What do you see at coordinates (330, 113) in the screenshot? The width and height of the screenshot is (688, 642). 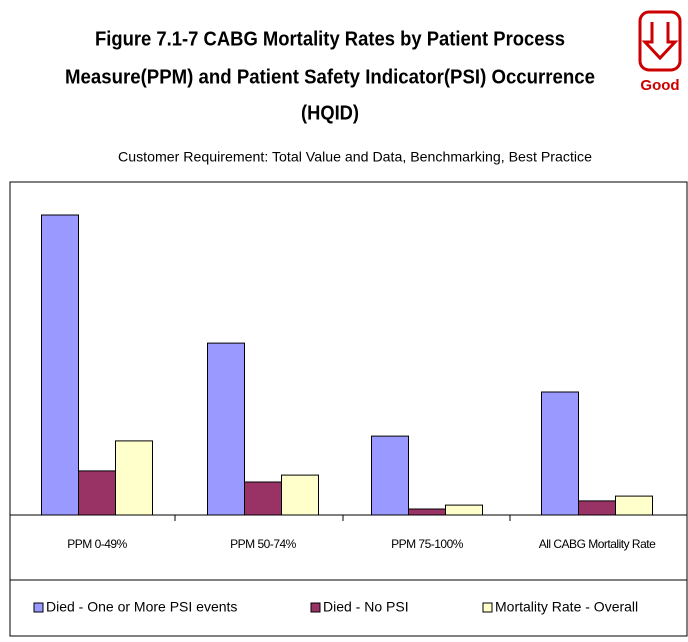 I see `chart-title: (HQID)` at bounding box center [330, 113].